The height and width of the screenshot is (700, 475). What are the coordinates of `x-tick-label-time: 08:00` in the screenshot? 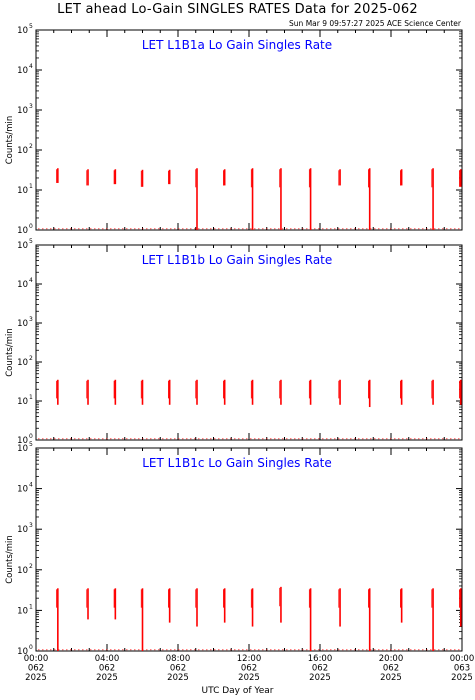 It's located at (178, 659).